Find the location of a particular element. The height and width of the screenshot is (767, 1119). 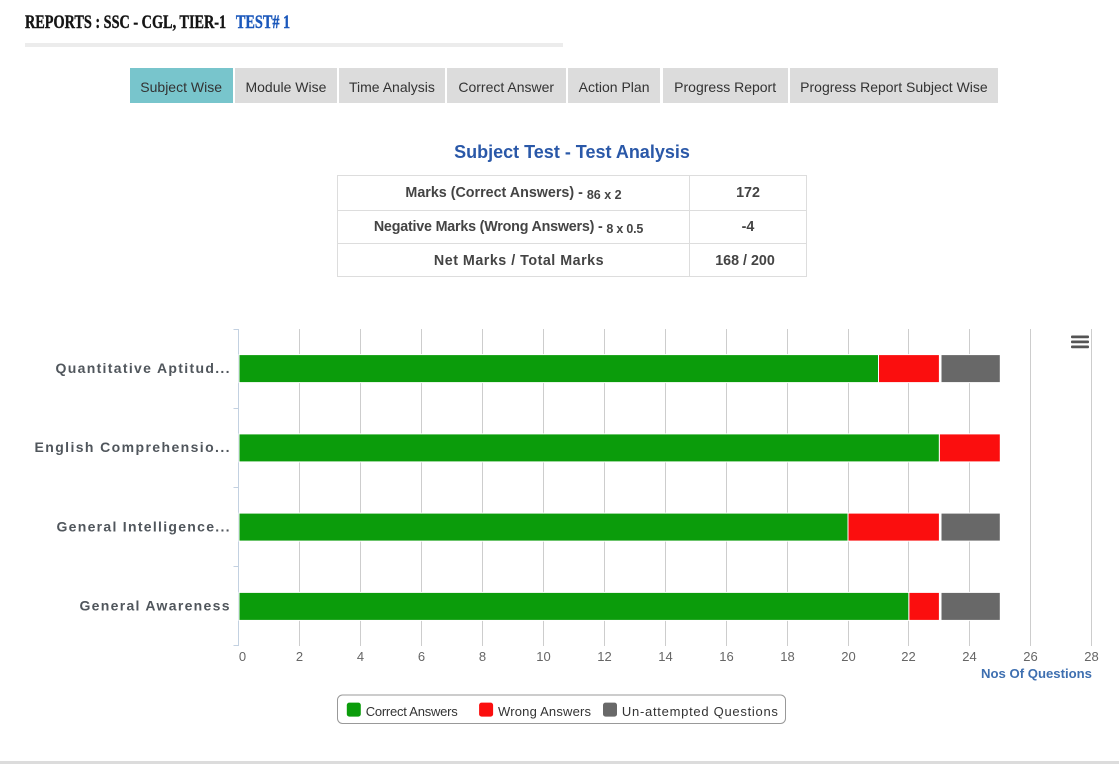

svg-text: 16 is located at coordinates (726, 656).